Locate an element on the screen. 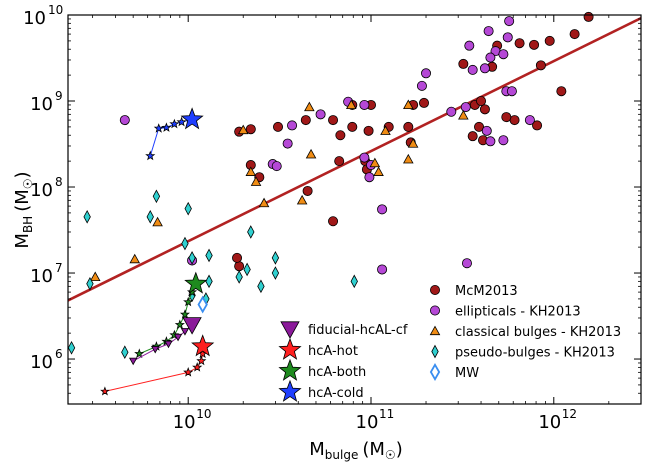 Image resolution: width=648 pixels, height=466 pixels. x-tick-exponent: 10 is located at coordinates (203, 414).